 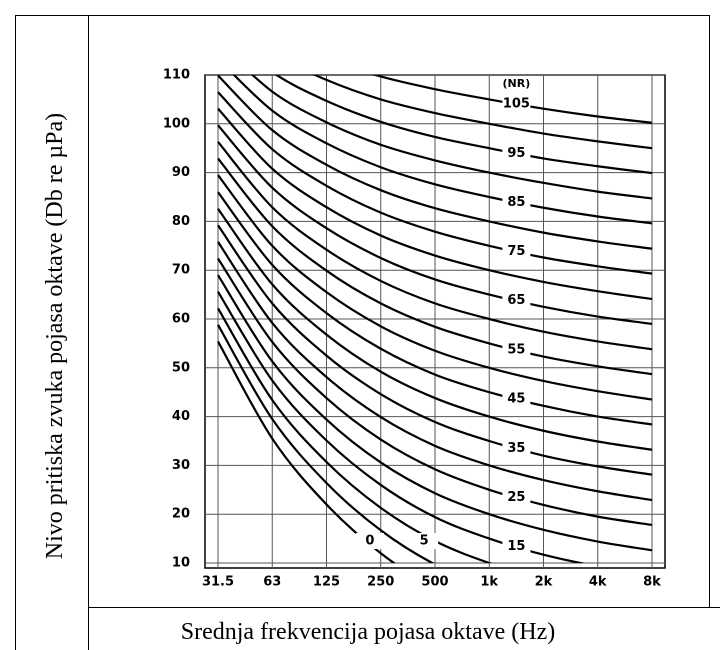 I want to click on y-tick-label: 50, so click(x=181, y=367).